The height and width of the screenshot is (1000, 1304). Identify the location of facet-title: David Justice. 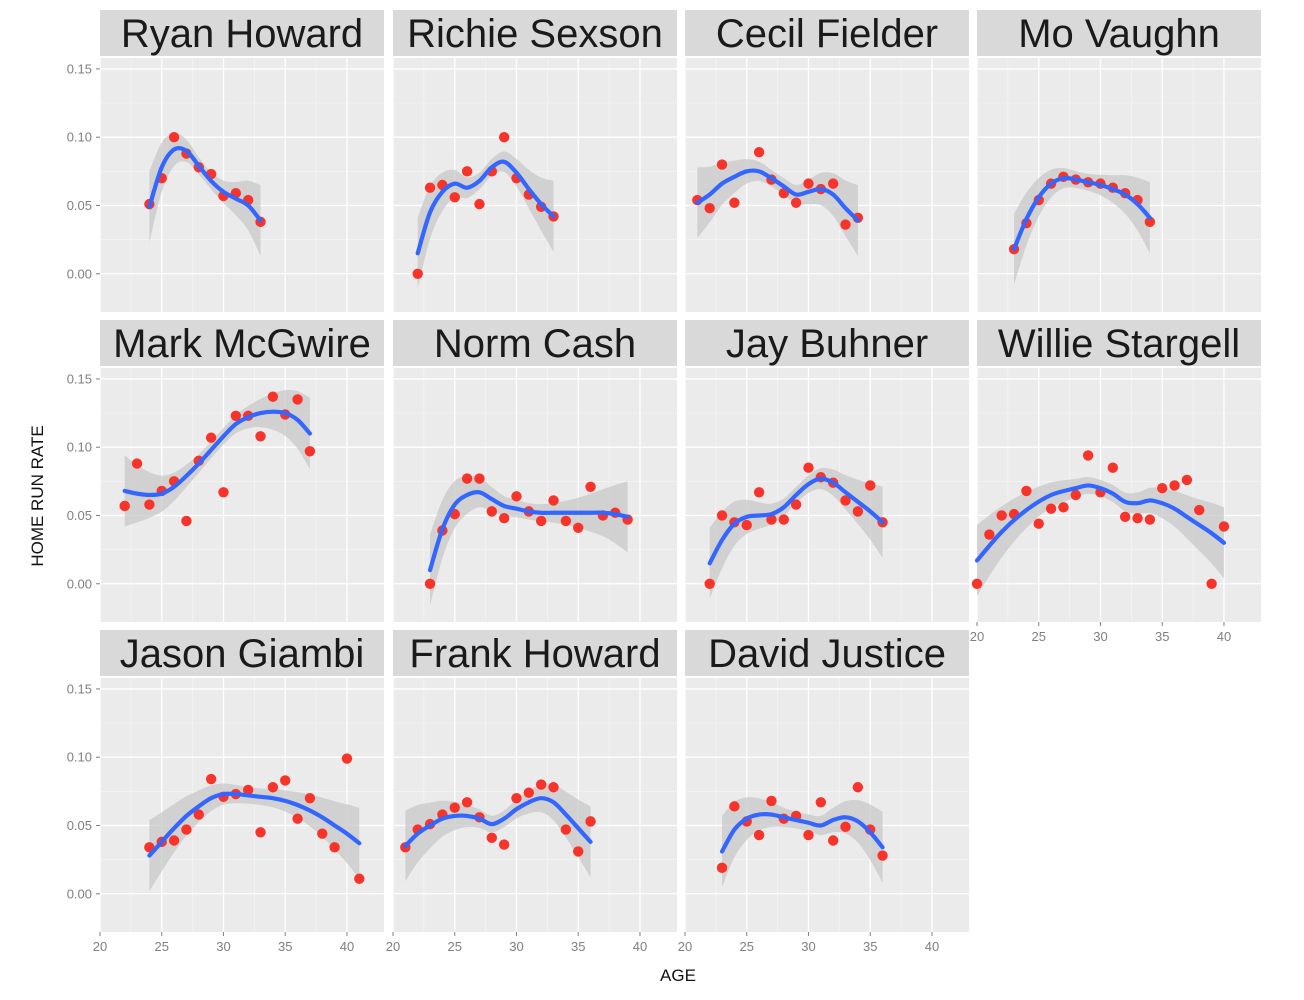
(827, 654).